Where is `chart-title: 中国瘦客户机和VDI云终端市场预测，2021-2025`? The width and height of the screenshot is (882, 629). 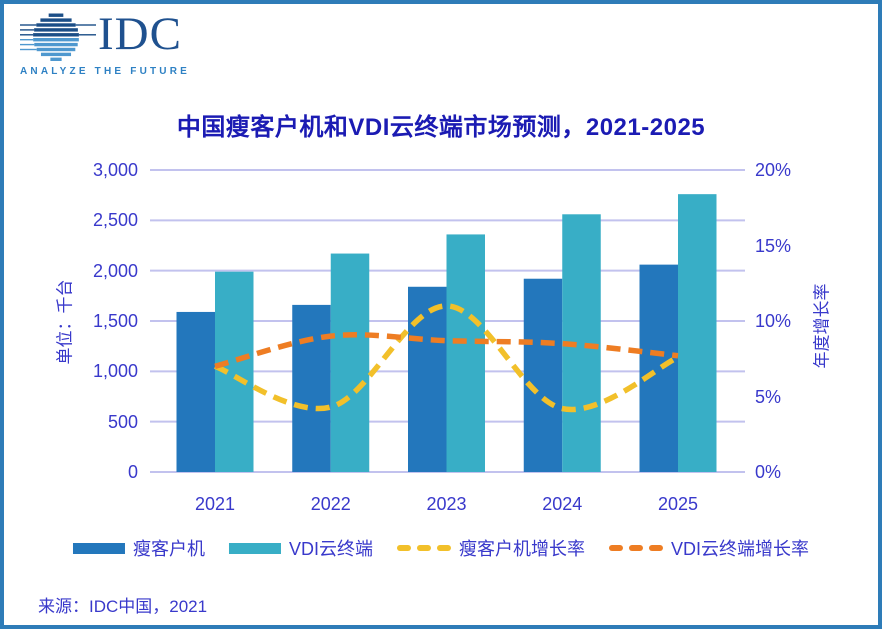 chart-title: 中国瘦客户机和VDI云终端市场预测，2021-2025 is located at coordinates (441, 127).